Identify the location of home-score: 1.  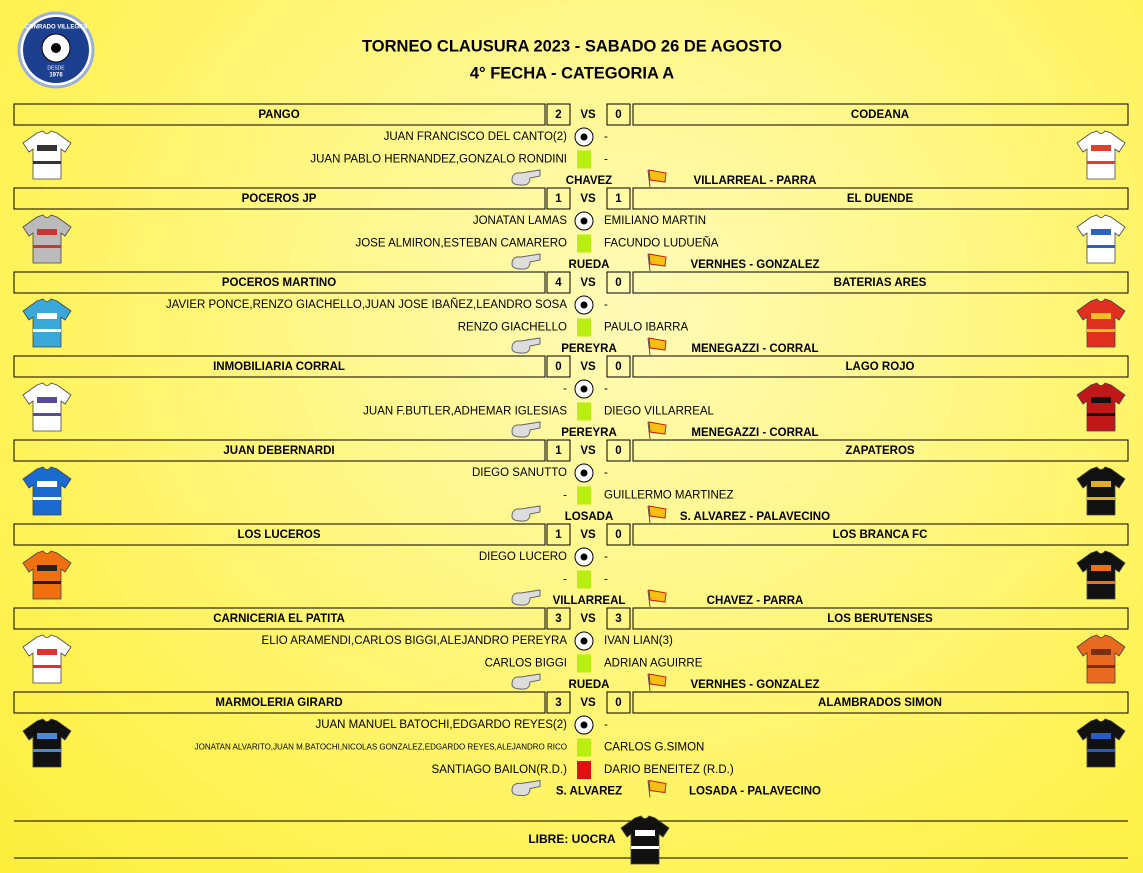
(558, 451).